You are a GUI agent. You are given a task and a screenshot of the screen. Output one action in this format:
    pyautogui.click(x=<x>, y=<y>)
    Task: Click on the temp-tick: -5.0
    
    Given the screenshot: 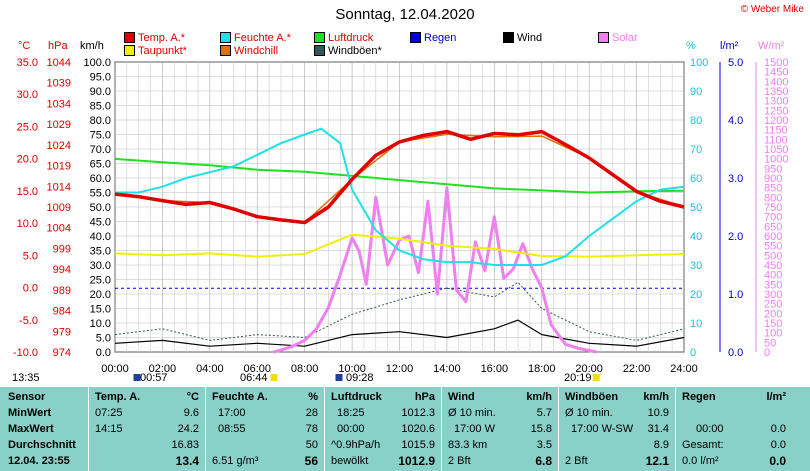 What is the action you would take?
    pyautogui.click(x=28, y=321)
    